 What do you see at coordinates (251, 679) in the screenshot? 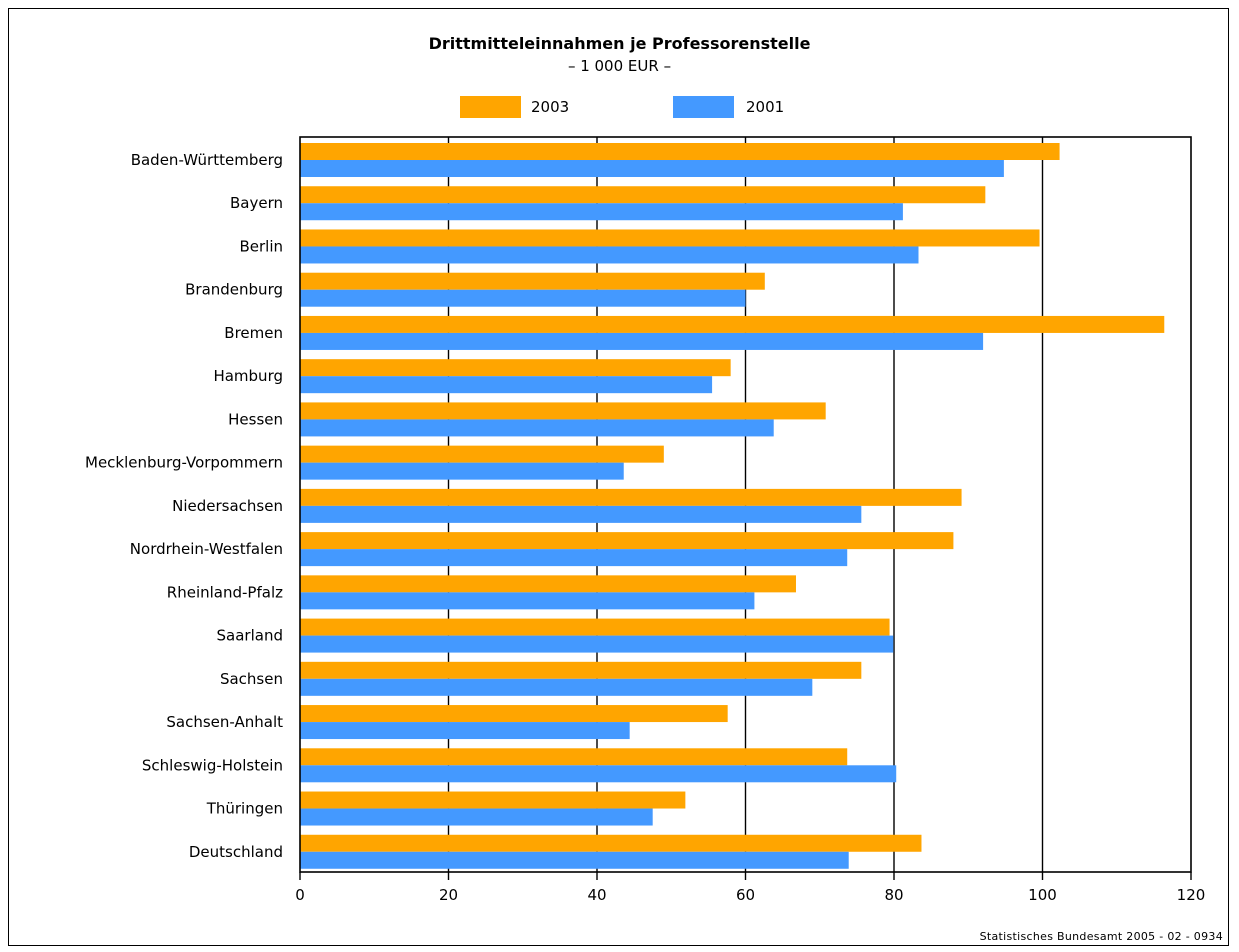
I see `category-label-12: Sachsen` at bounding box center [251, 679].